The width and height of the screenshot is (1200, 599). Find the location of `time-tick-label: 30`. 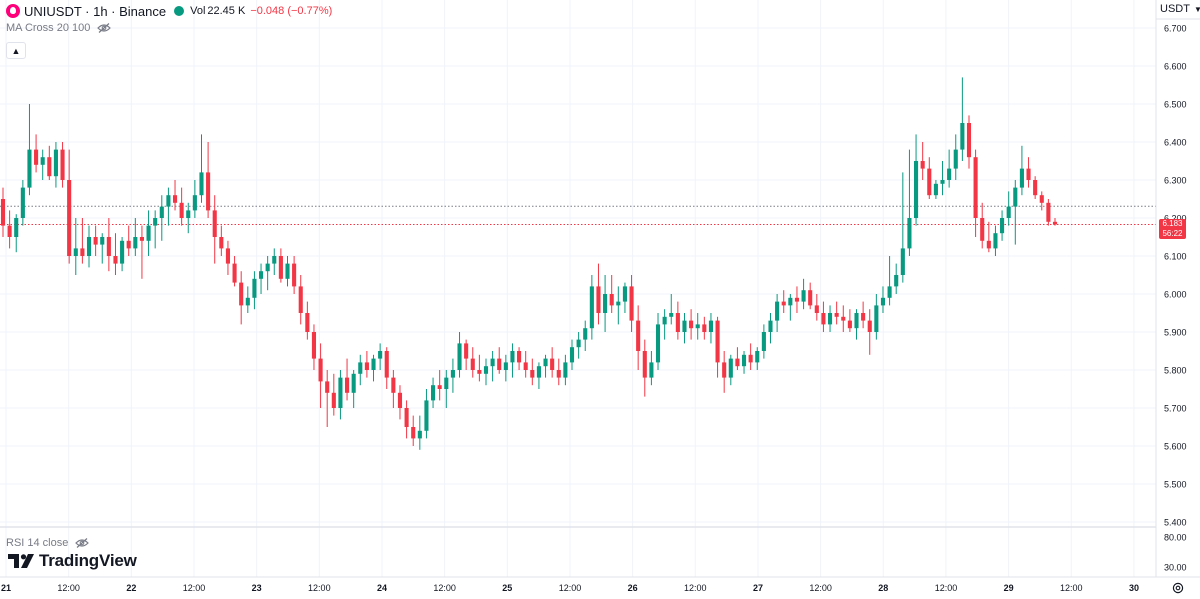

time-tick-label: 30 is located at coordinates (1134, 588).